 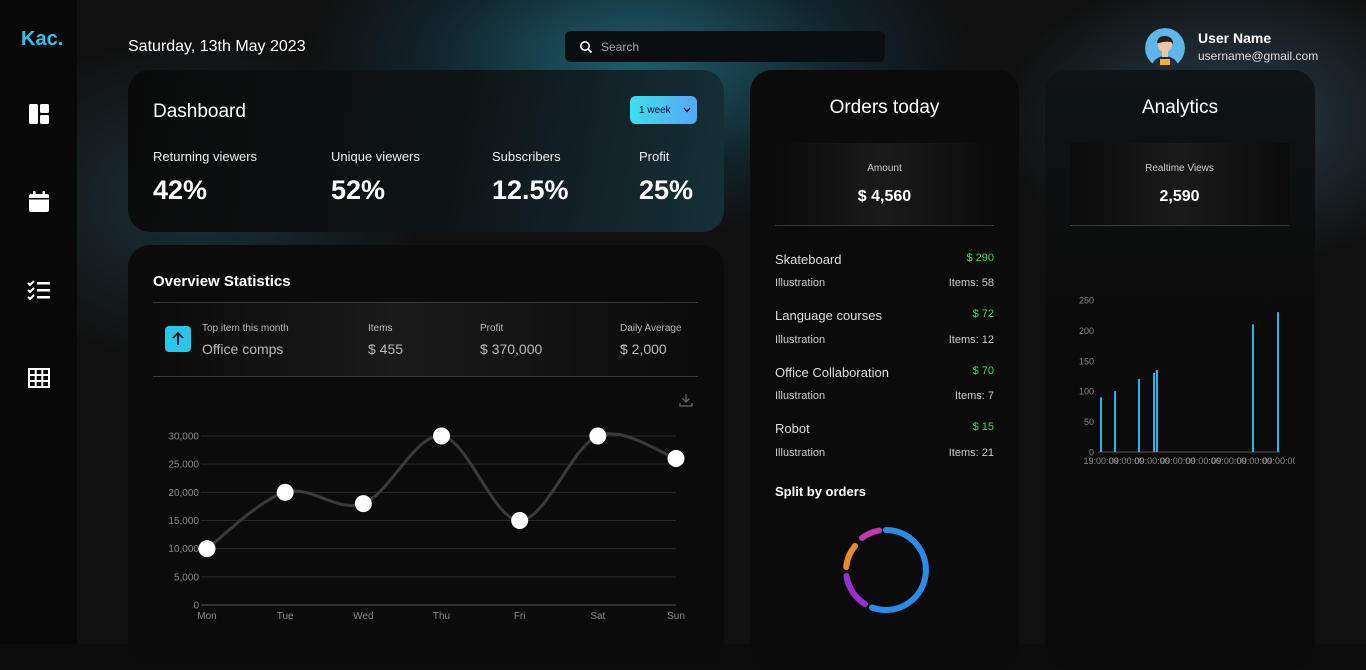 I want to click on current-date: Saturday, 13th May 2023, so click(x=217, y=46).